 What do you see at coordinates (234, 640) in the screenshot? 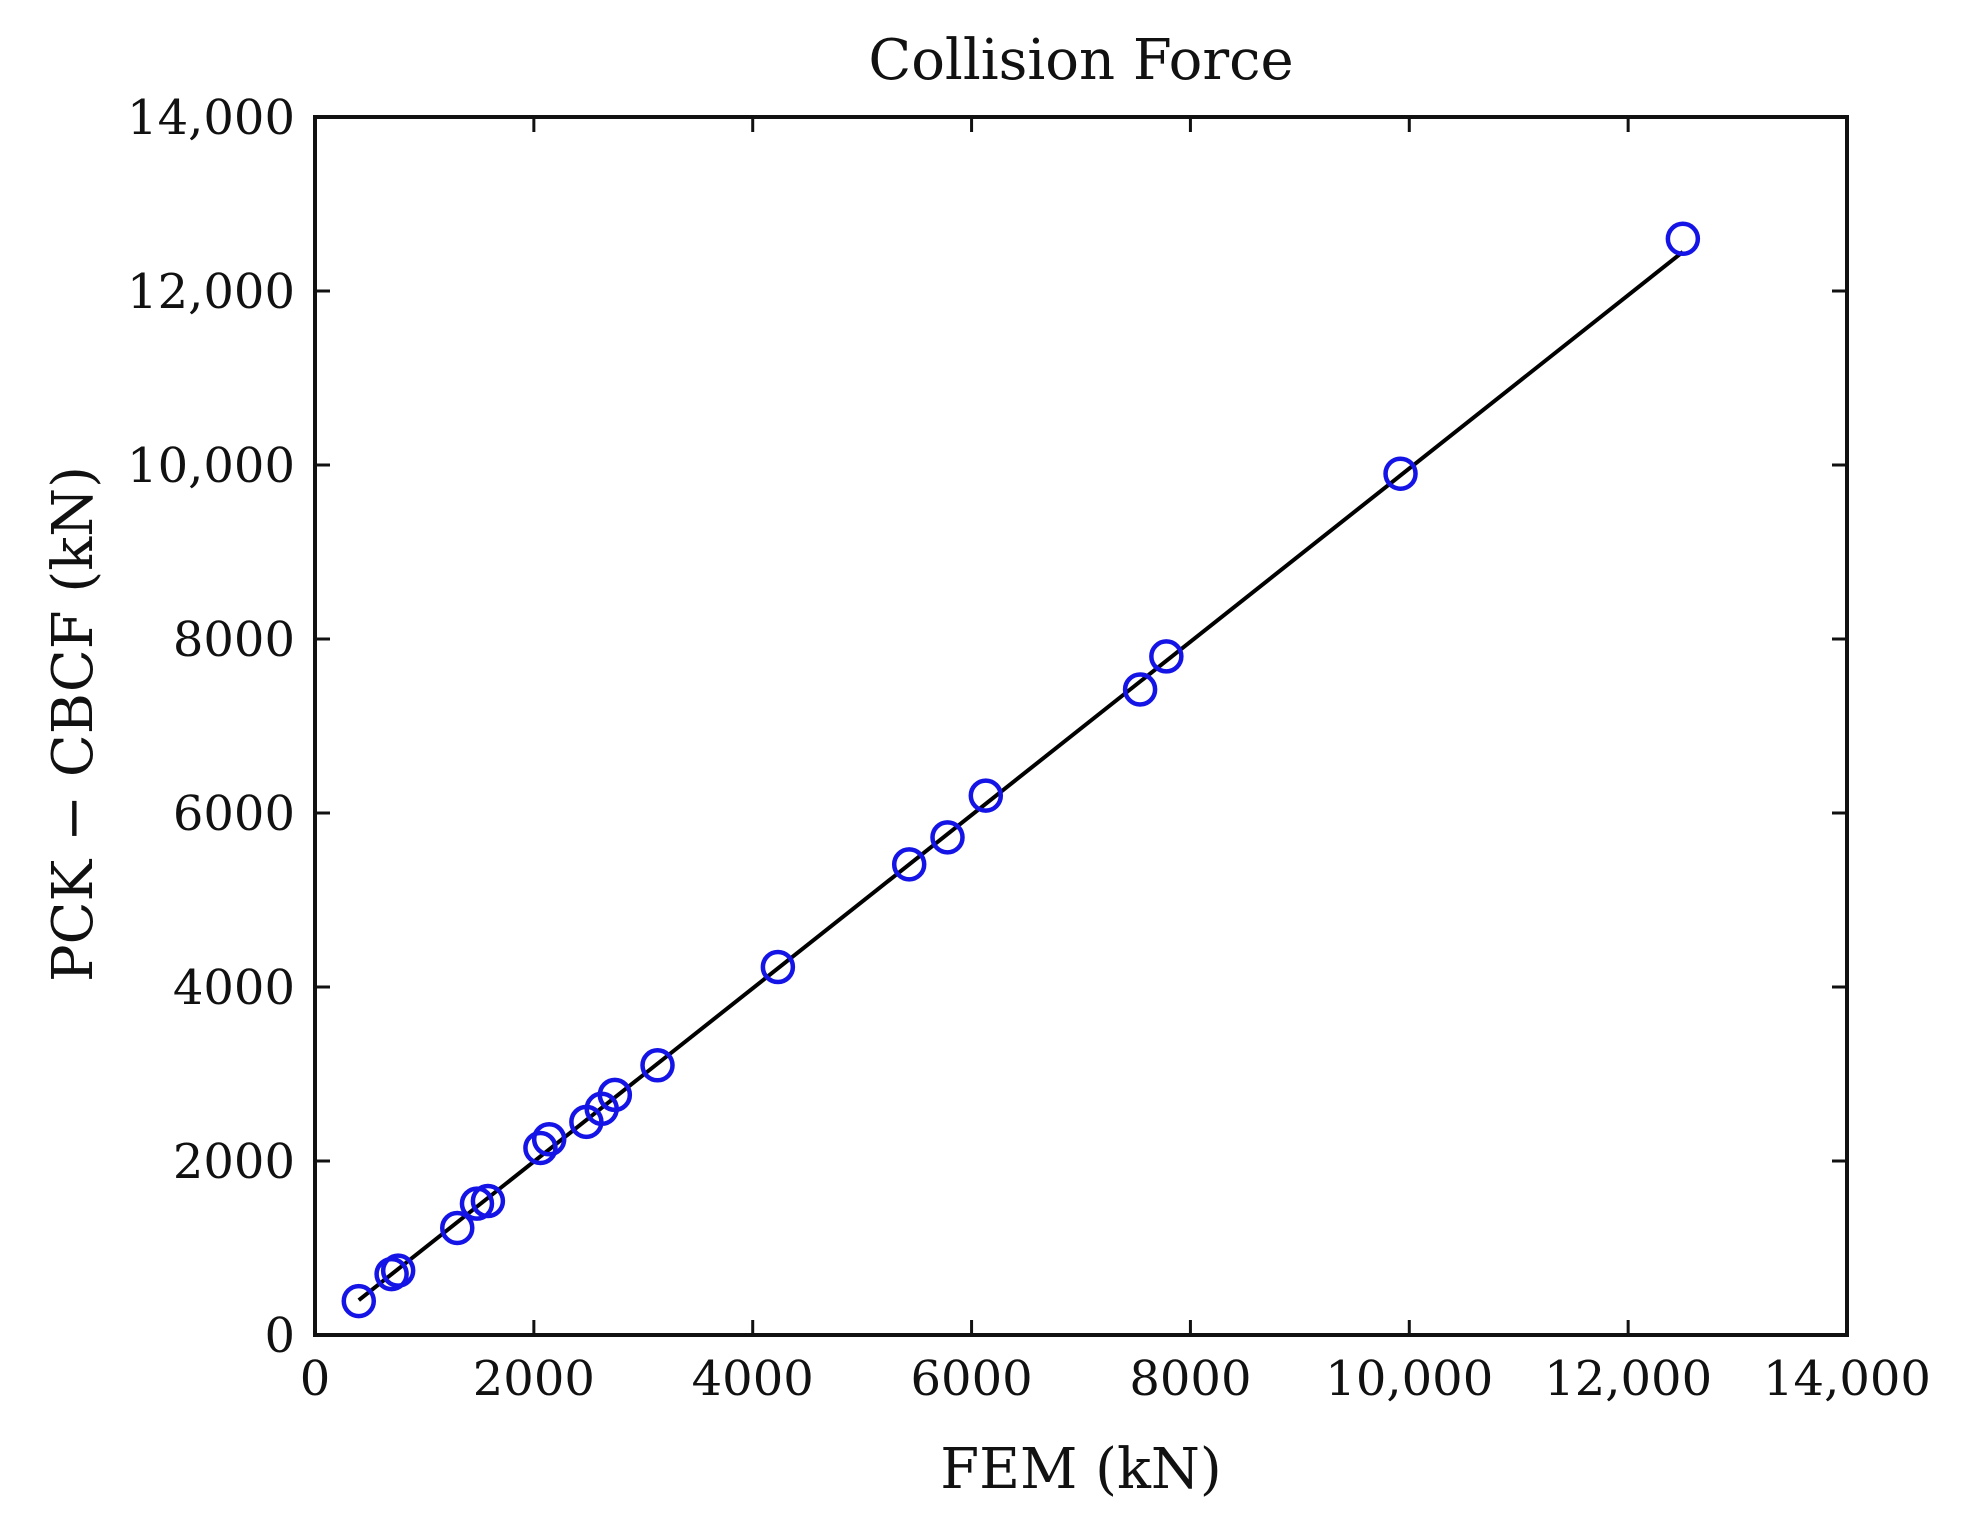
I see `y-tick-label: 8000` at bounding box center [234, 640].